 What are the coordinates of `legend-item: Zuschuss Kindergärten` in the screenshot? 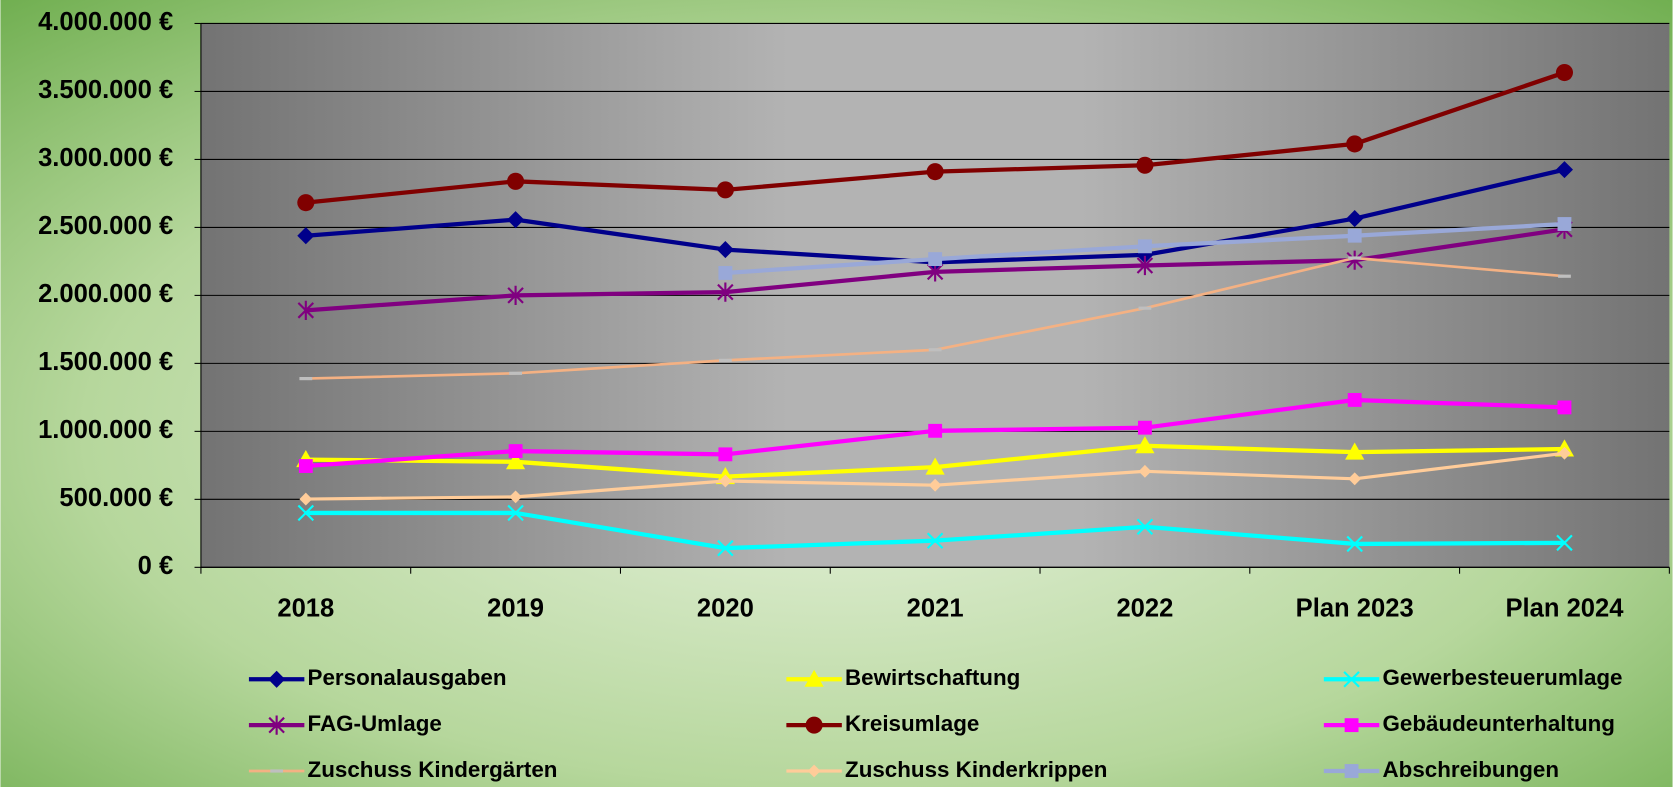 It's located at (402, 769).